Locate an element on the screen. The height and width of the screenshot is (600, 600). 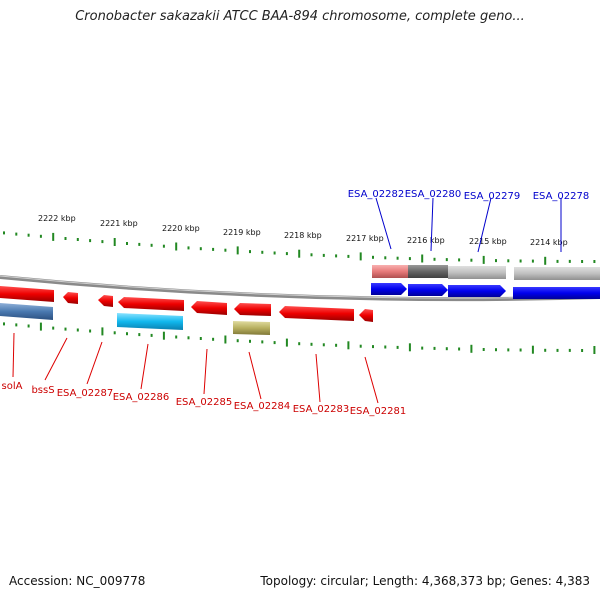
scale-label: 2219 kbp is located at coordinates (242, 232).